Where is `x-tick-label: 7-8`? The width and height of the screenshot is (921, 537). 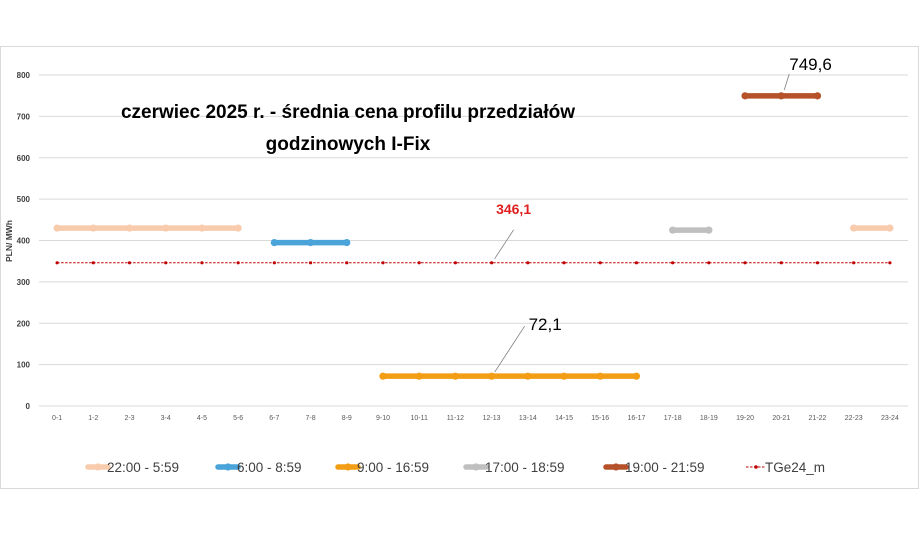 x-tick-label: 7-8 is located at coordinates (311, 418).